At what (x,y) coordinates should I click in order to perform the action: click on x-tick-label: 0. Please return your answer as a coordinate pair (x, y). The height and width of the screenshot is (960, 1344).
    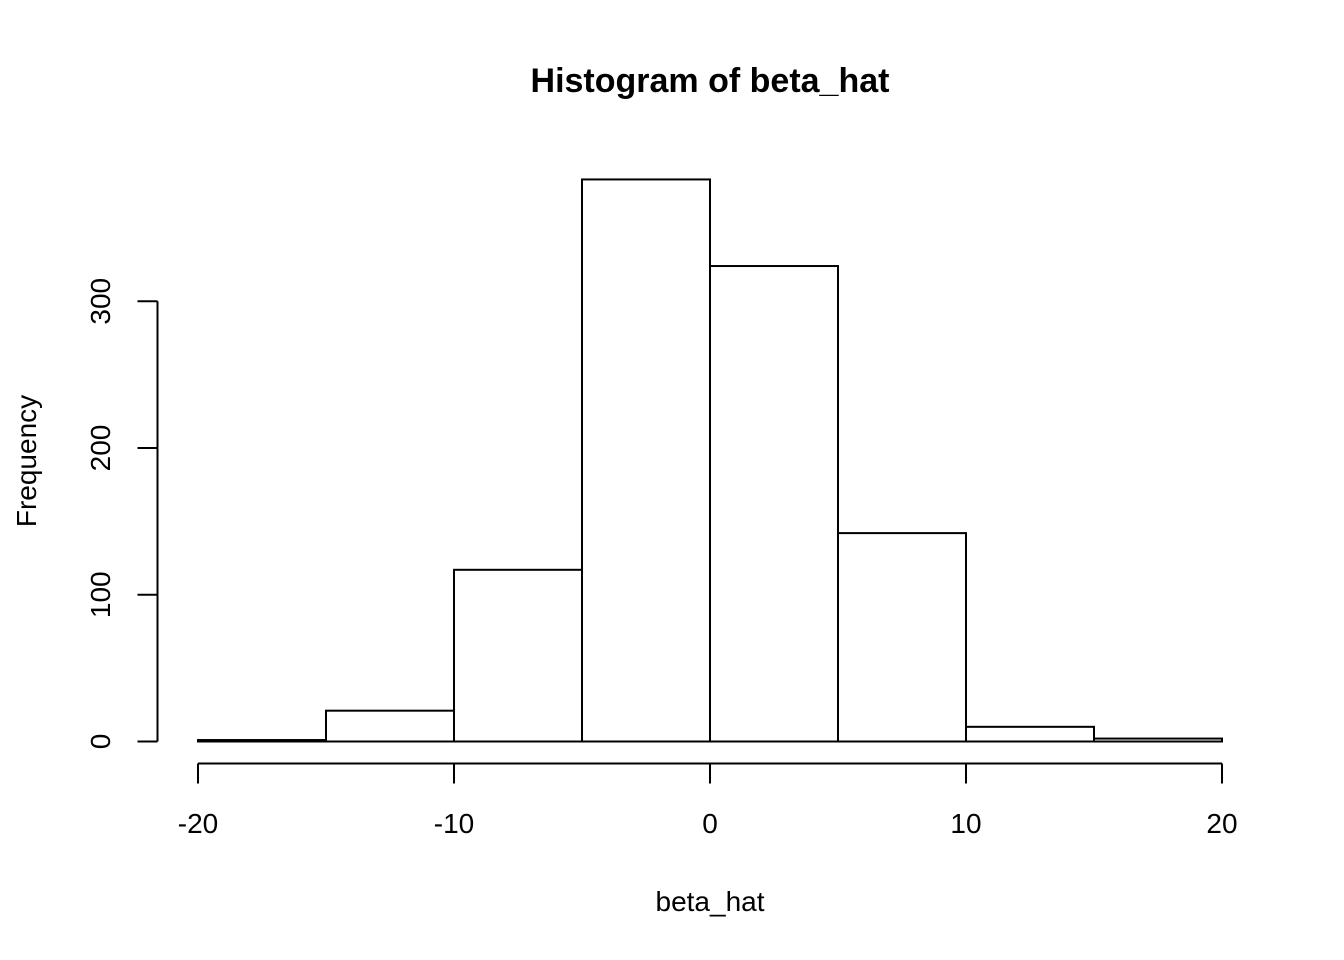
    Looking at the image, I should click on (710, 823).